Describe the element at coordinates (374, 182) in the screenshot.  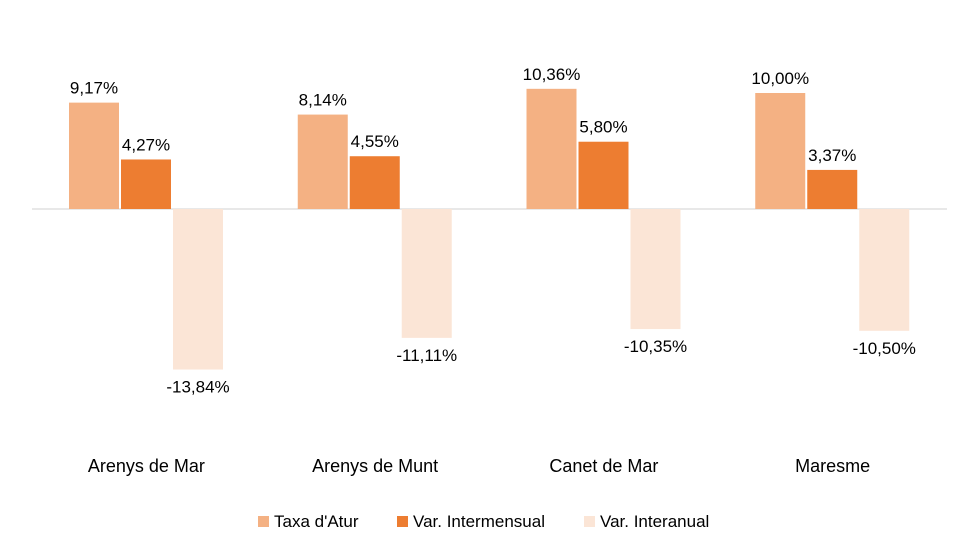
I see `bar-var-intermensual-arenys-de-munt` at that location.